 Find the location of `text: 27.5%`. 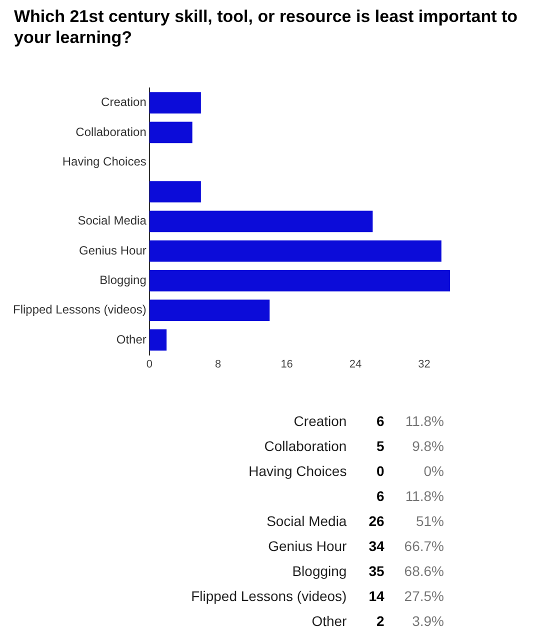

text: 27.5% is located at coordinates (424, 596).